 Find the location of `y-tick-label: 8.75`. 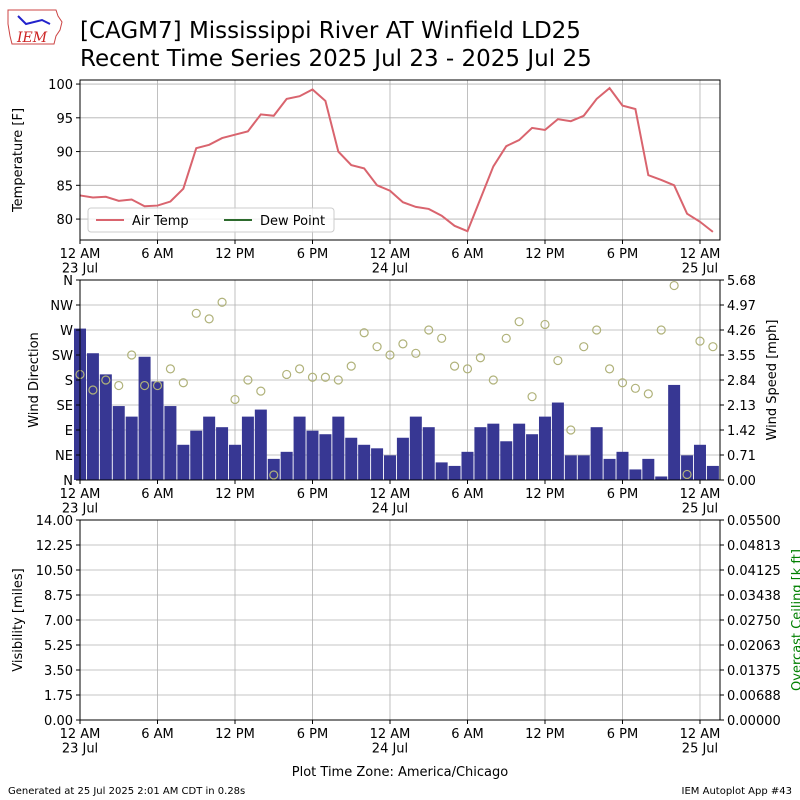

y-tick-label: 8.75 is located at coordinates (58, 596).